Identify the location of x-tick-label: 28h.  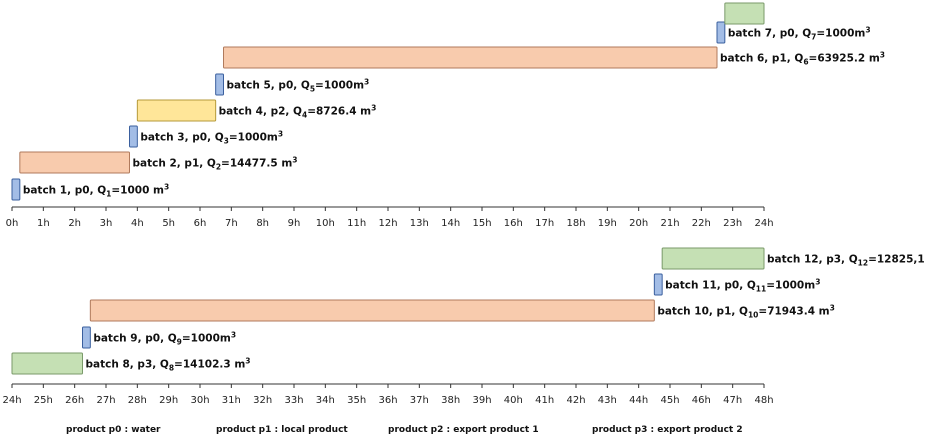
(137, 400).